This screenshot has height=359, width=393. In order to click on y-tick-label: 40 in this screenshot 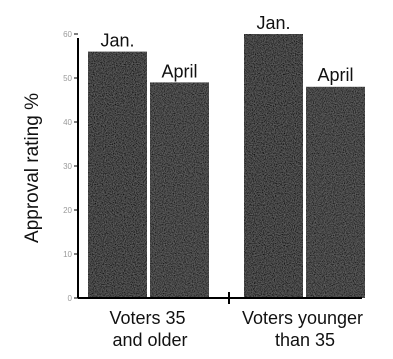, I will do `click(67, 122)`.